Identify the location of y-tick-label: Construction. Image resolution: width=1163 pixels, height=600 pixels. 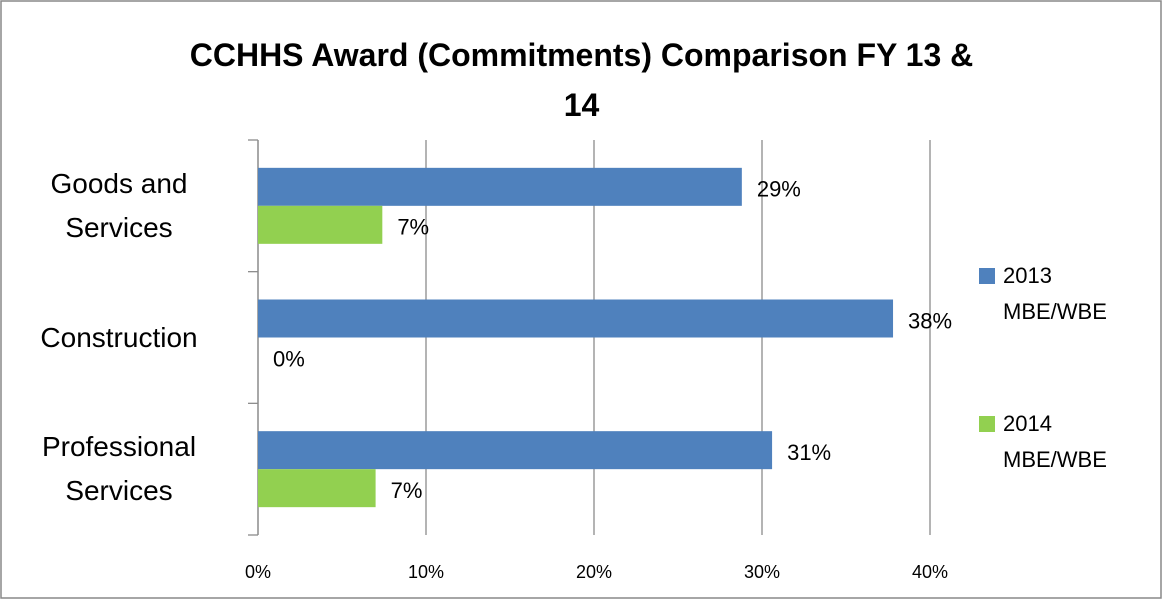
(119, 337).